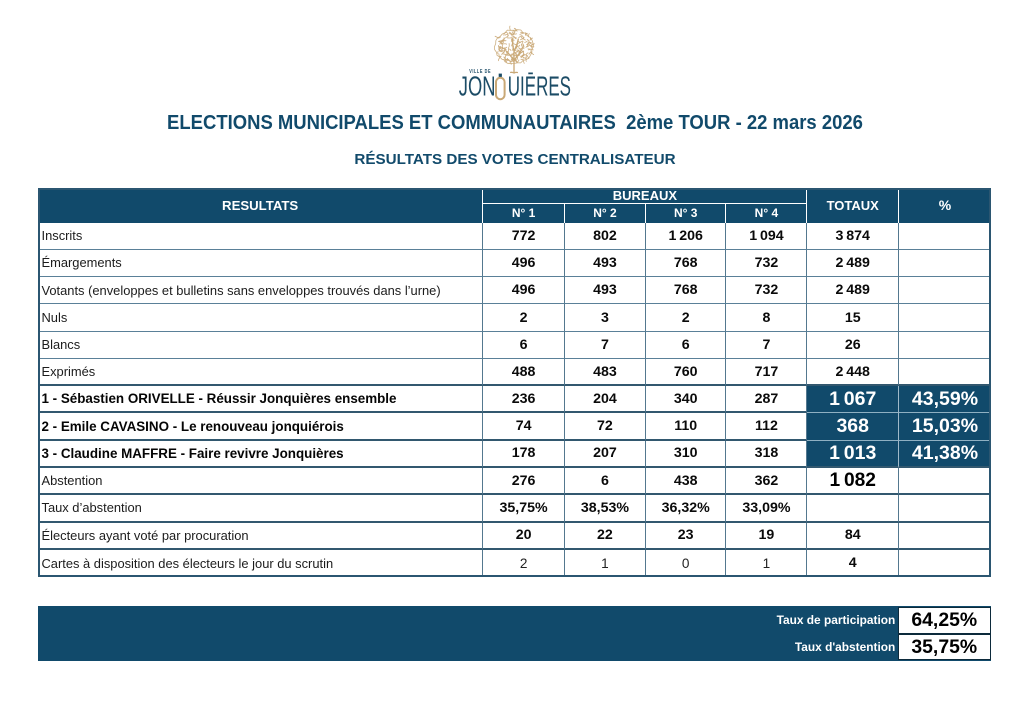 This screenshot has height=728, width=1030. Describe the element at coordinates (539, 85) in the screenshot. I see `svg-text: UIĒRES` at that location.